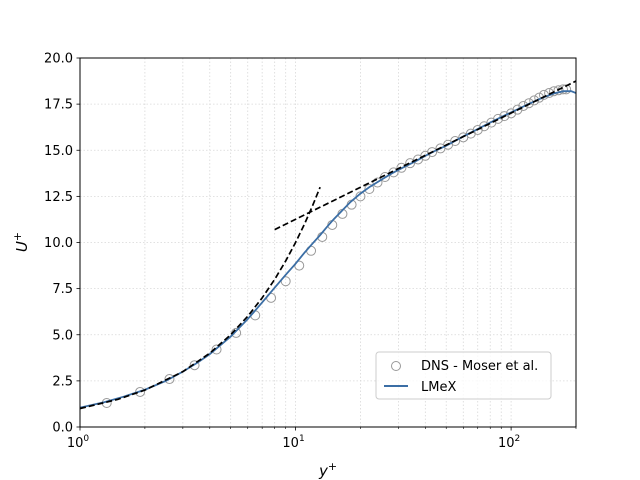 The height and width of the screenshot is (480, 640). What do you see at coordinates (21, 242) in the screenshot?
I see `y-axis-label: U+` at bounding box center [21, 242].